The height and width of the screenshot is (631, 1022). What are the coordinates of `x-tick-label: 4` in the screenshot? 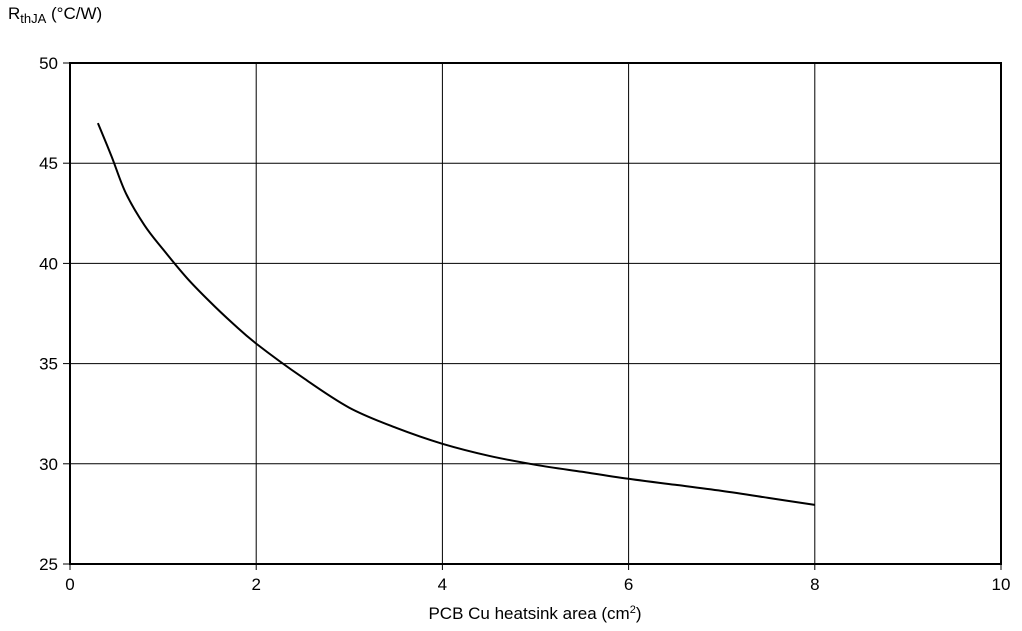 It's located at (442, 584).